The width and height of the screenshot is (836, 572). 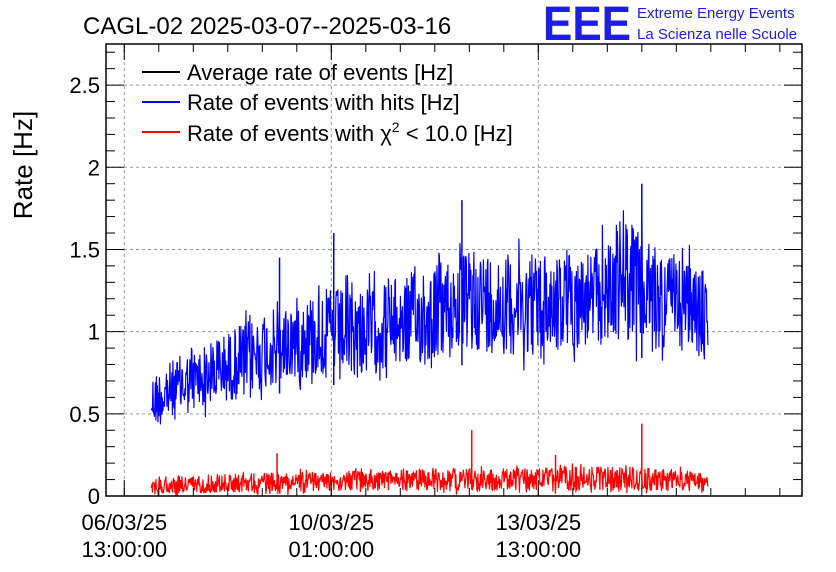 I want to click on x-tick-label-date: 13/03/25, so click(x=538, y=522).